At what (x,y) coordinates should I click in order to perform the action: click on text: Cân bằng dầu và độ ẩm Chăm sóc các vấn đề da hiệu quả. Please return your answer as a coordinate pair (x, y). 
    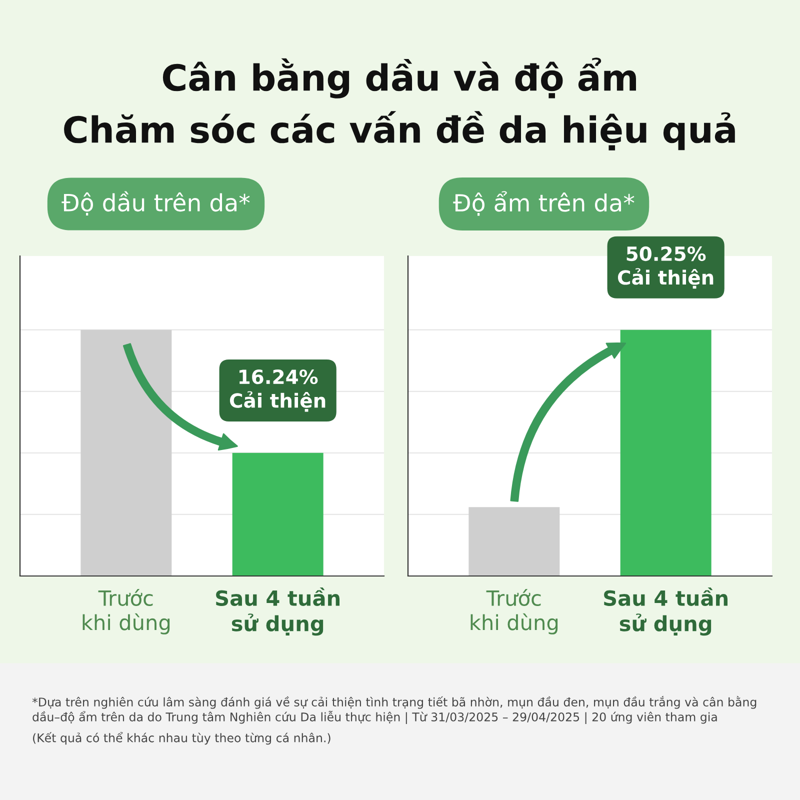
    Looking at the image, I should click on (399, 104).